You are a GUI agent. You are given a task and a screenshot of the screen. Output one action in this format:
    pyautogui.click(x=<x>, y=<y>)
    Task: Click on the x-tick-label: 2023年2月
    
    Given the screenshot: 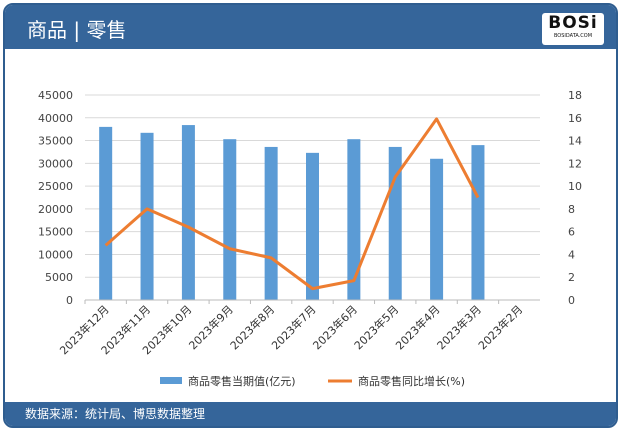 What is the action you would take?
    pyautogui.click(x=500, y=327)
    